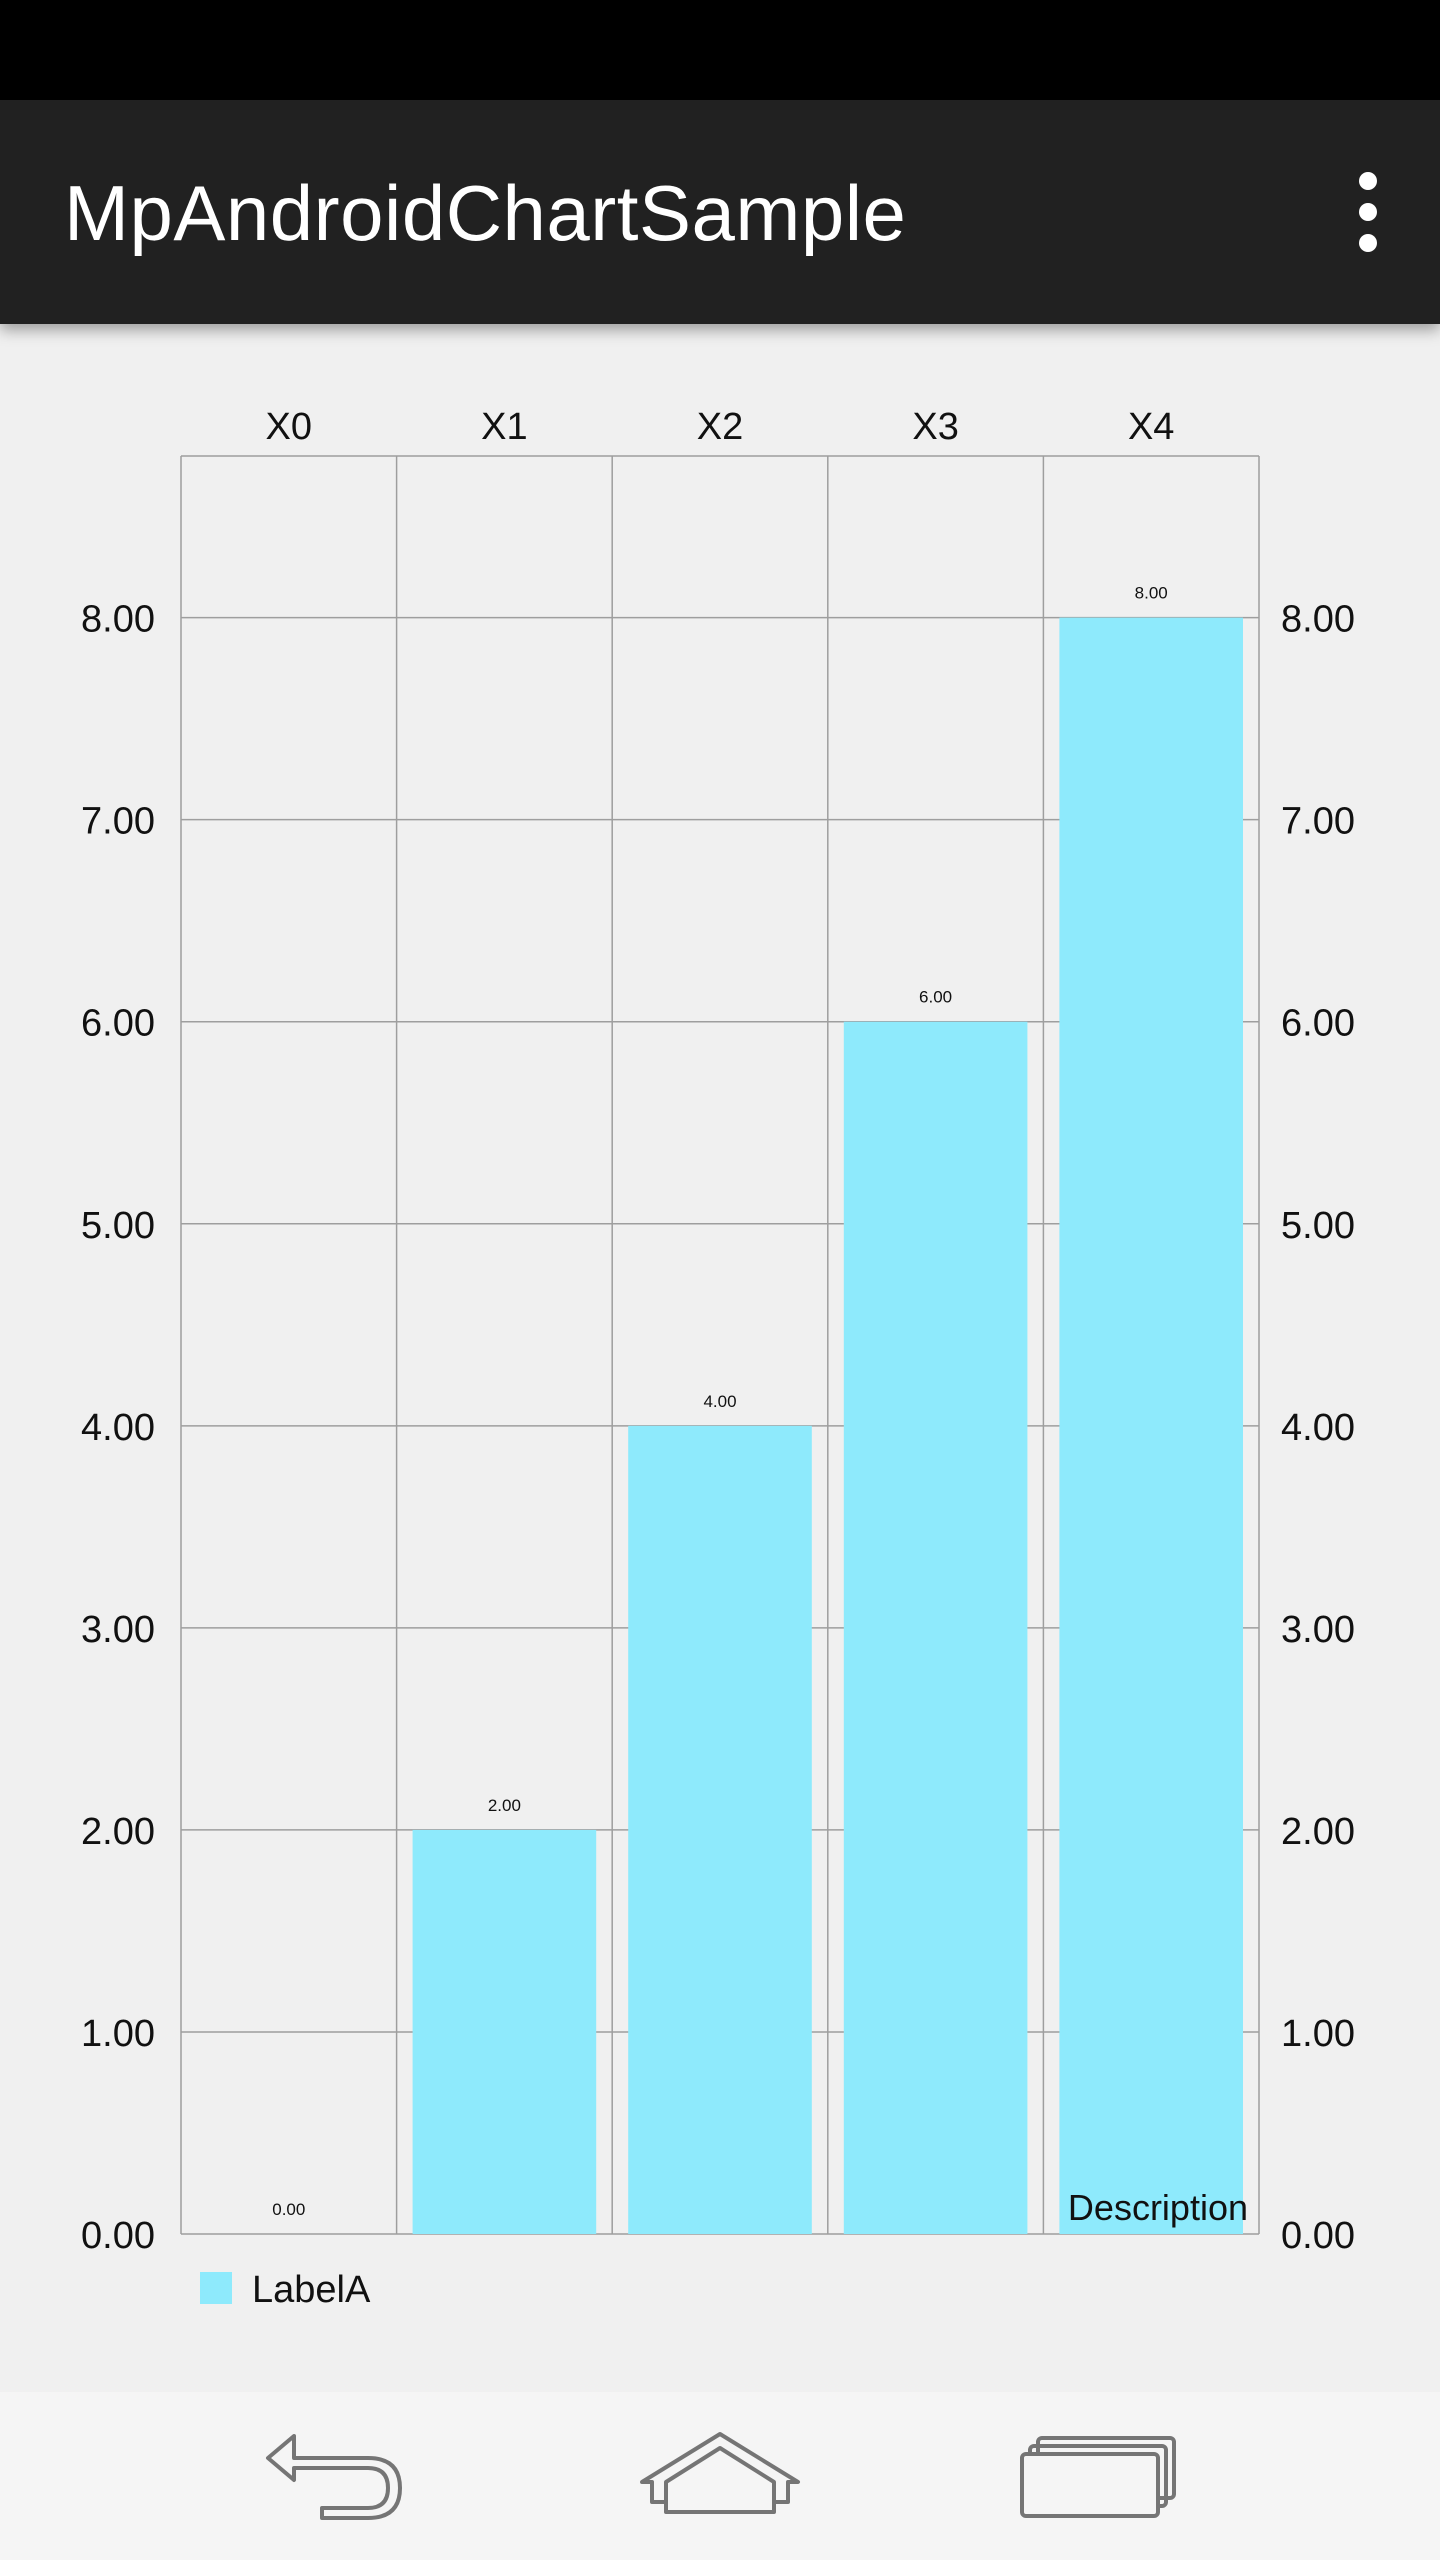 The width and height of the screenshot is (1440, 2560). Describe the element at coordinates (118, 620) in the screenshot. I see `y-tick-label-left: 8.00` at that location.